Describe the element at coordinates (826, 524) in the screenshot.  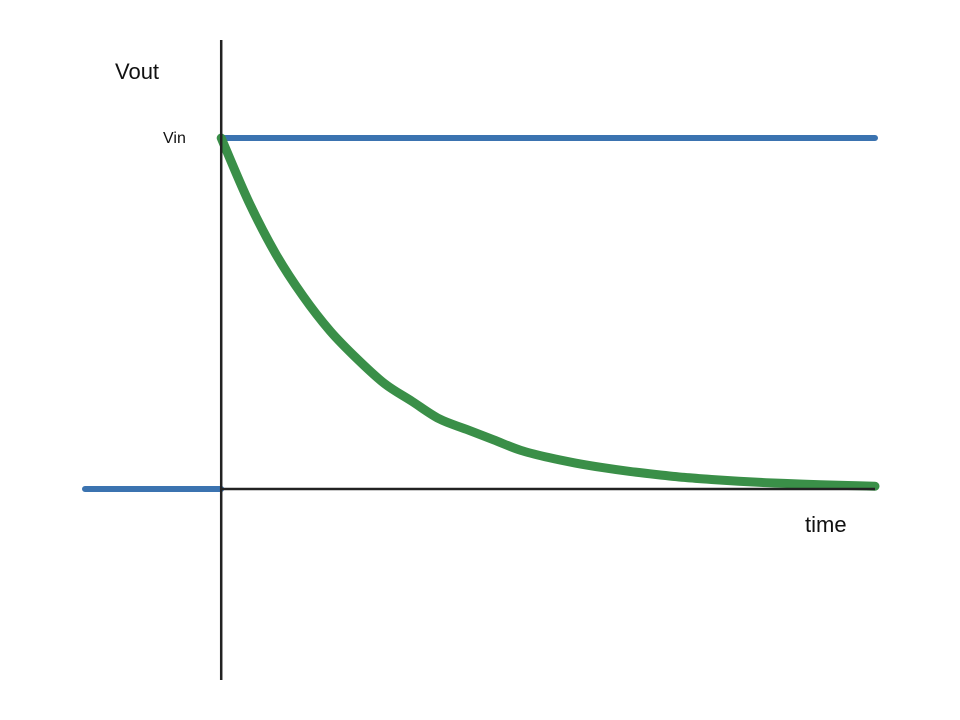
I see `x-axis-label: time` at that location.